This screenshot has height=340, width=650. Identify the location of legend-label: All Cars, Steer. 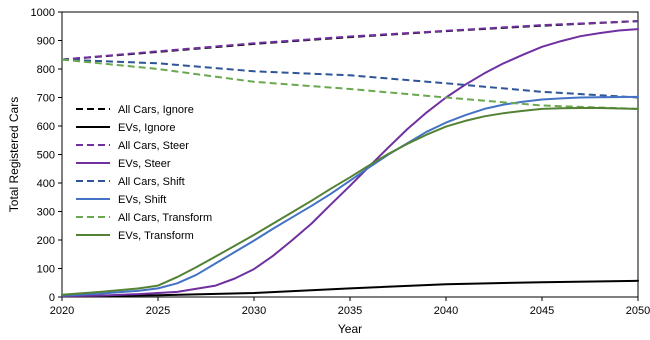
(153, 146).